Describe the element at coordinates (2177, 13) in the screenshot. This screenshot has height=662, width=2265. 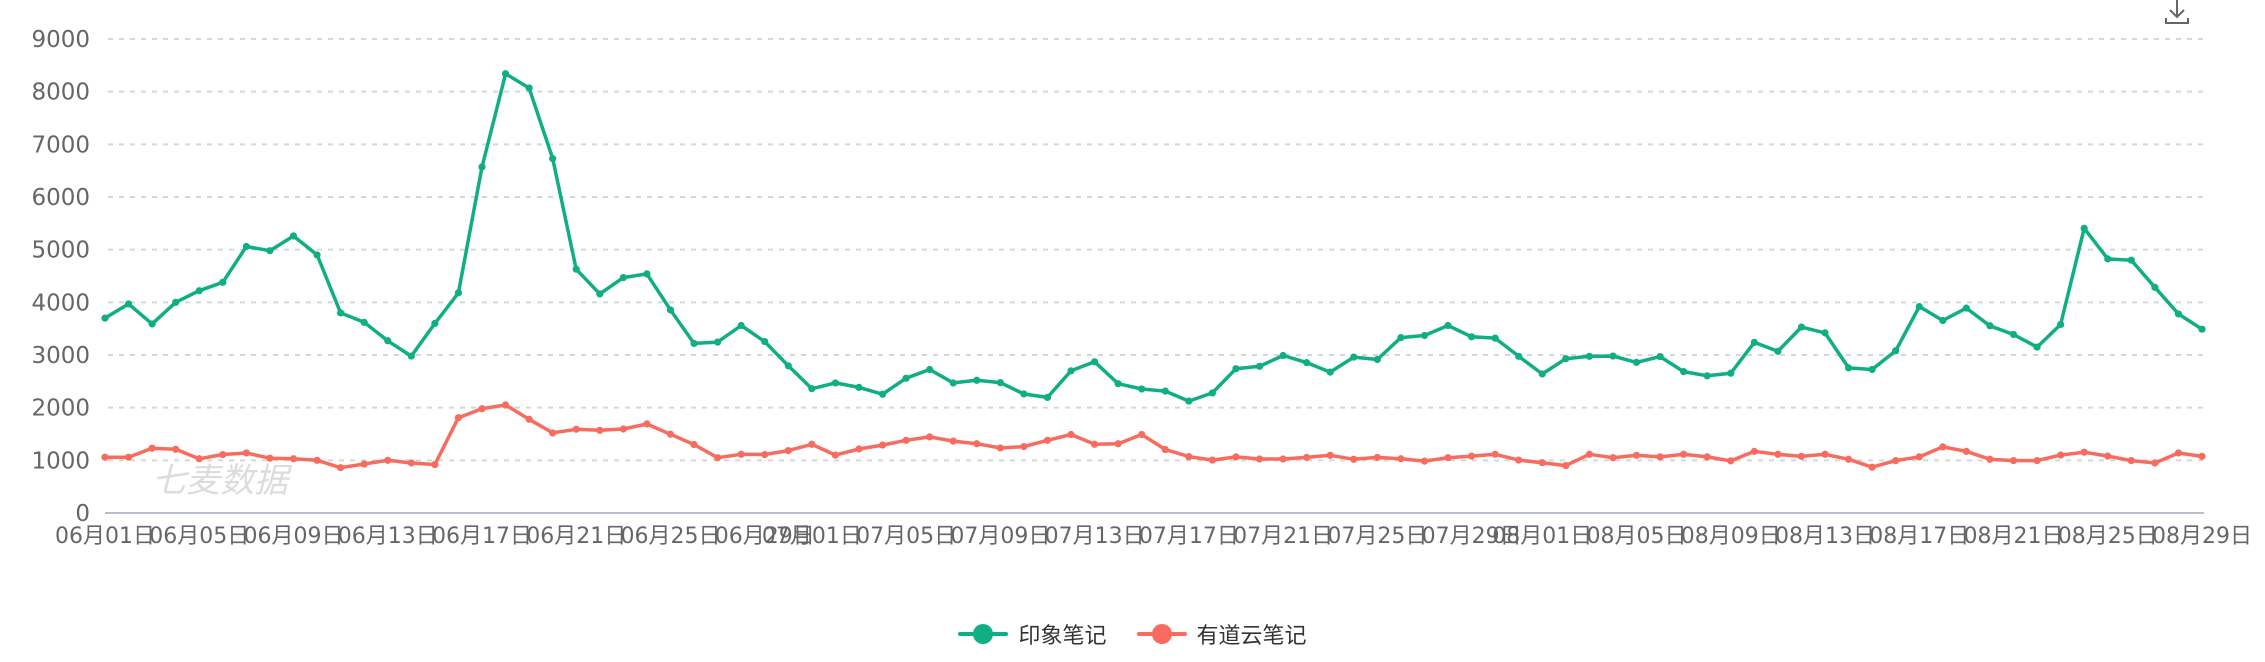
I see `download-button` at that location.